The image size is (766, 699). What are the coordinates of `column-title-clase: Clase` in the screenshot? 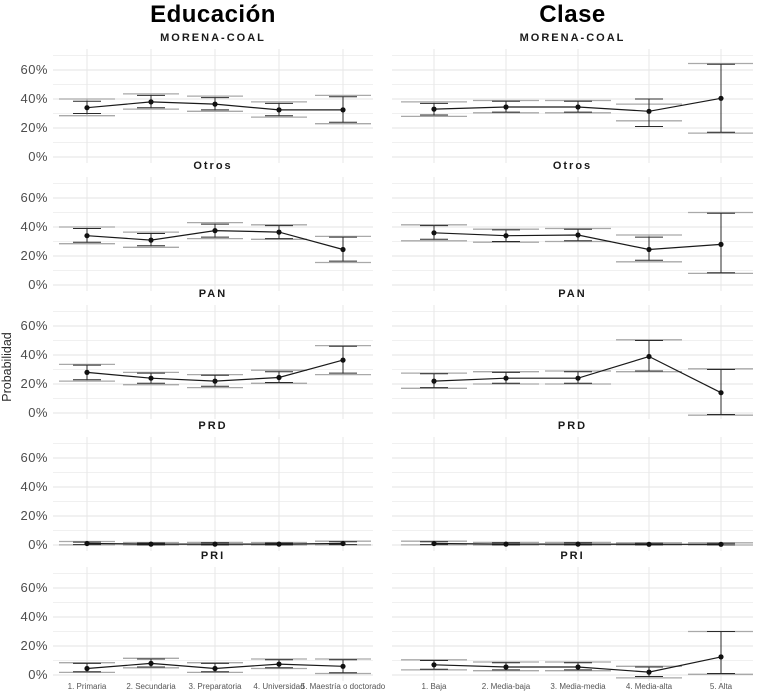 It's located at (572, 14).